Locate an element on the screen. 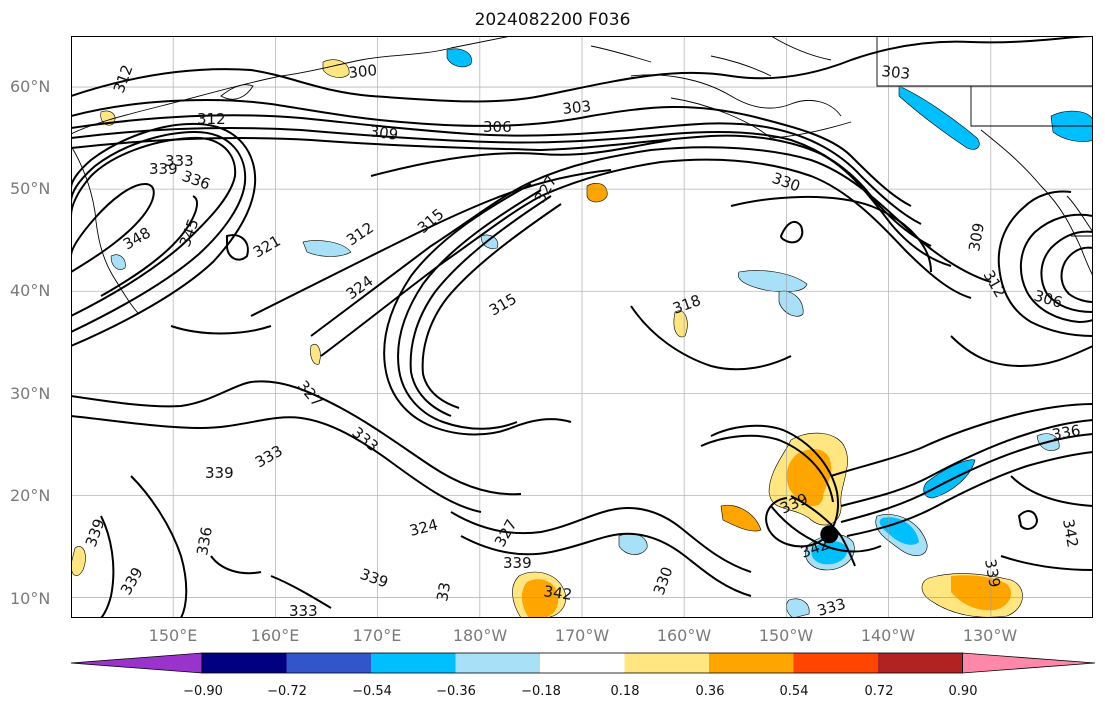 This screenshot has width=1105, height=712. lon-label: 170°W is located at coordinates (582, 635).